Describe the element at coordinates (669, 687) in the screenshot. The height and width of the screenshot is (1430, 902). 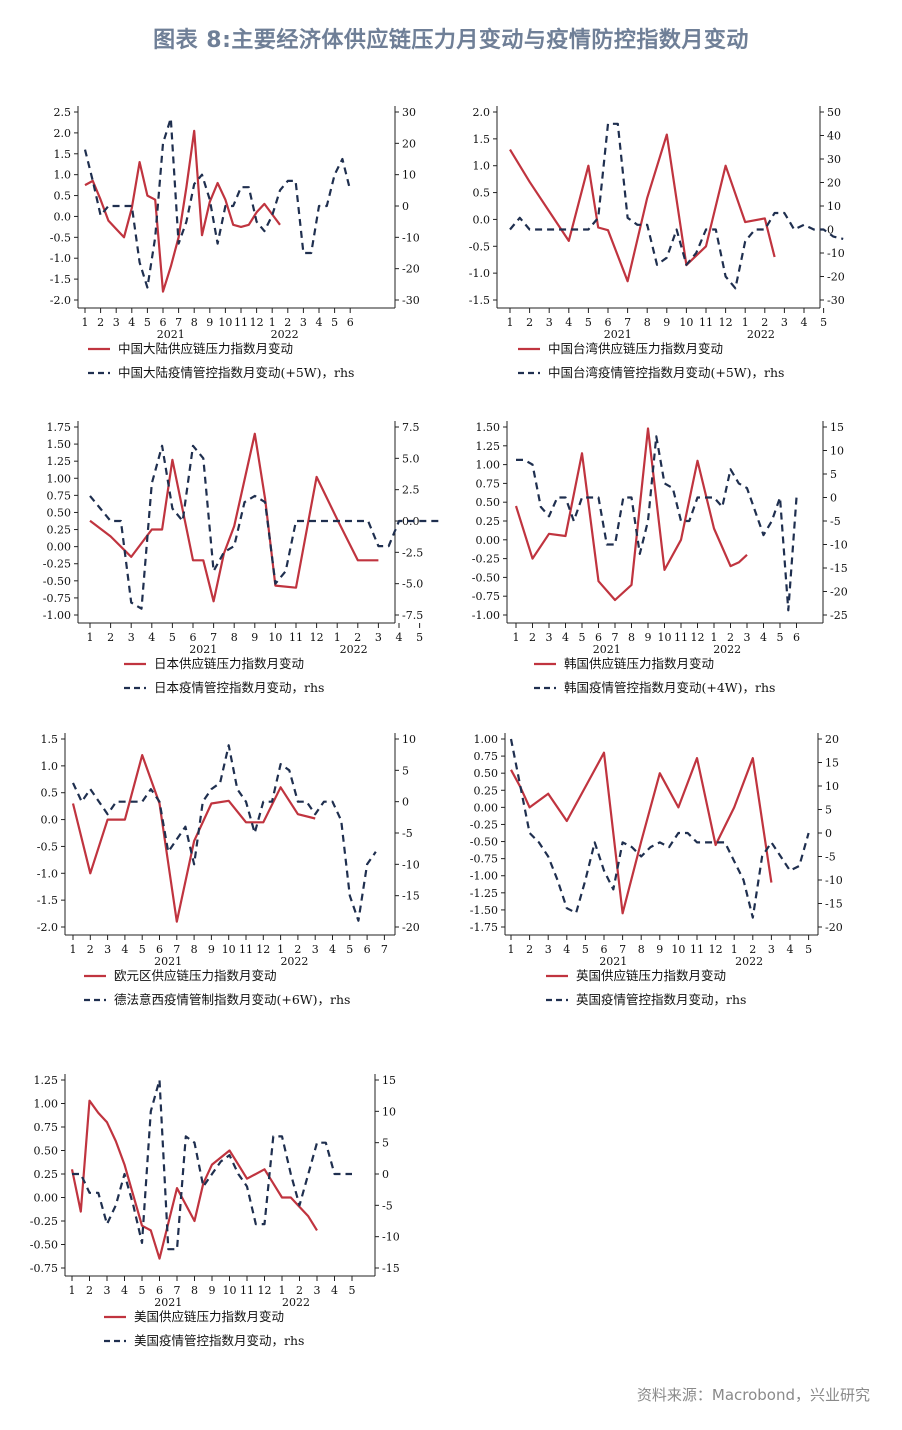
I see `legend-label: 韩国疫情管控指数月变动(+4W)，rhs` at that location.